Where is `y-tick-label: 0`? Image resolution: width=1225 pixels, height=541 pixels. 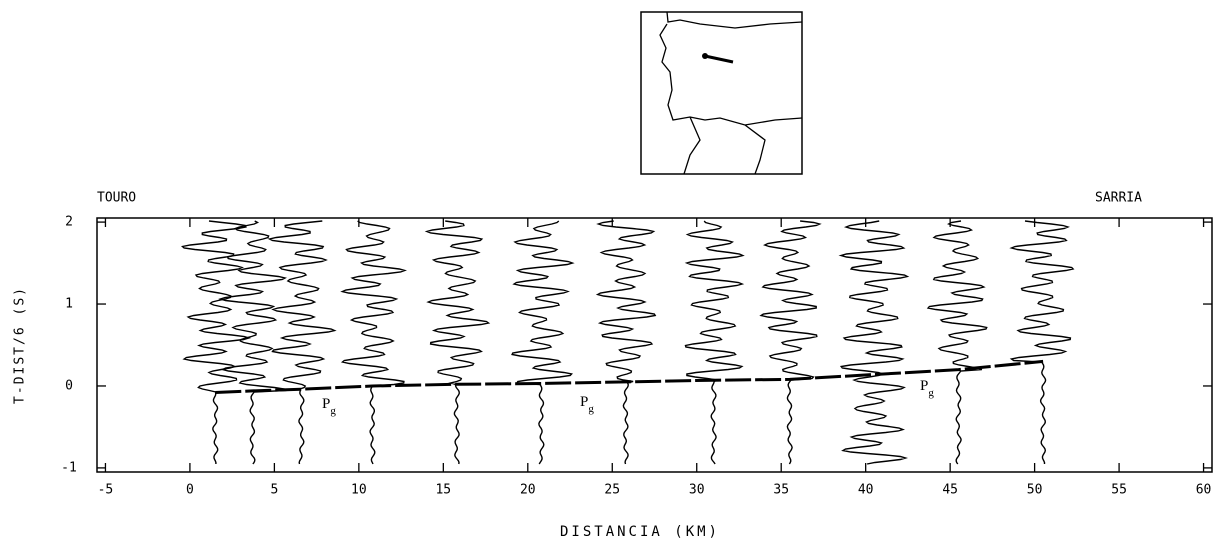 y-tick-label: 0 is located at coordinates (69, 385).